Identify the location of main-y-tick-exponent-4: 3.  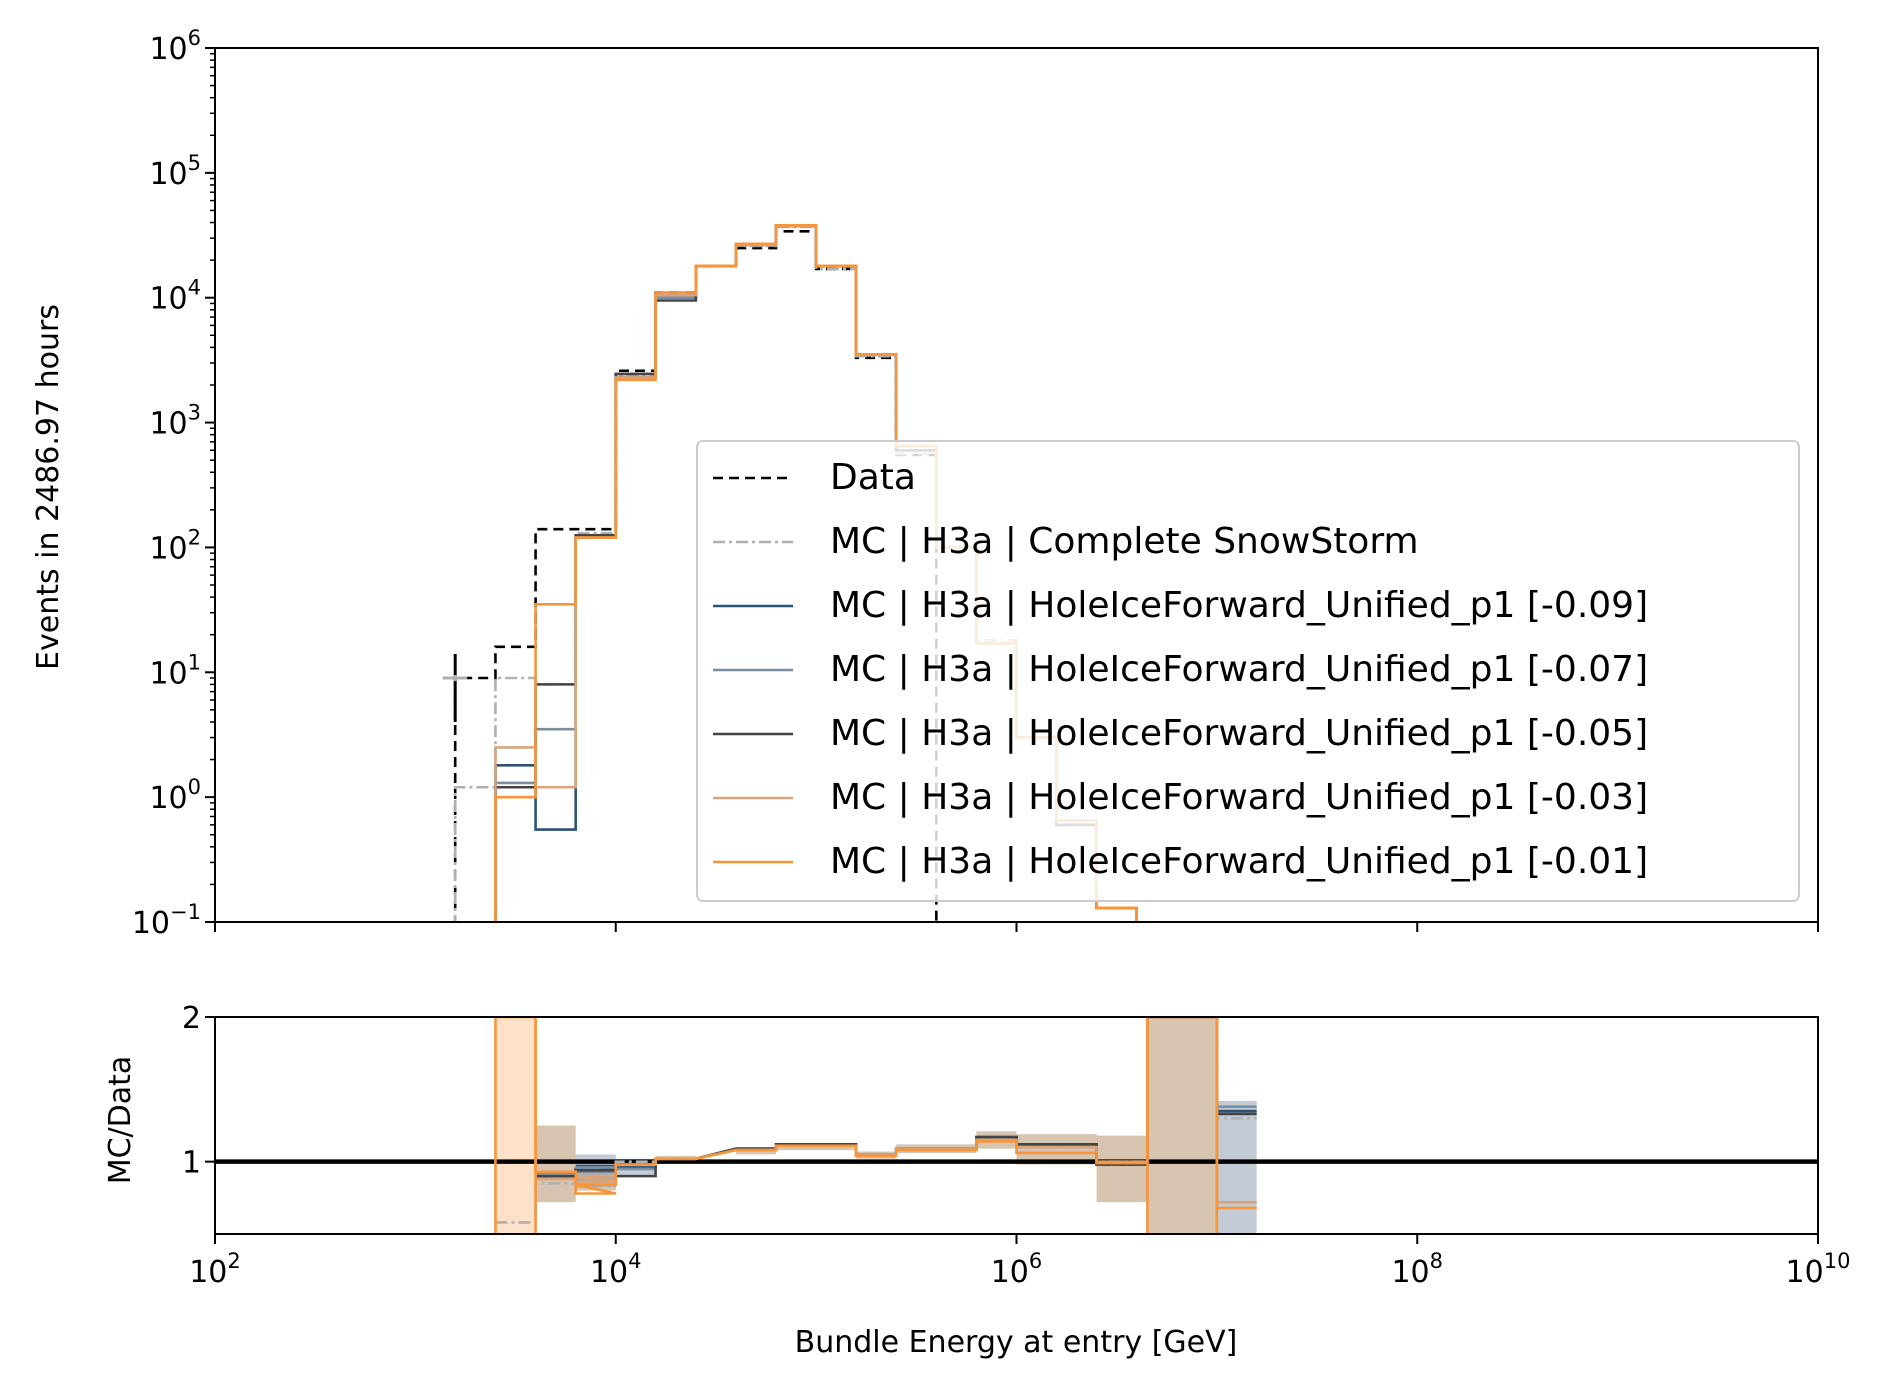
(194, 413).